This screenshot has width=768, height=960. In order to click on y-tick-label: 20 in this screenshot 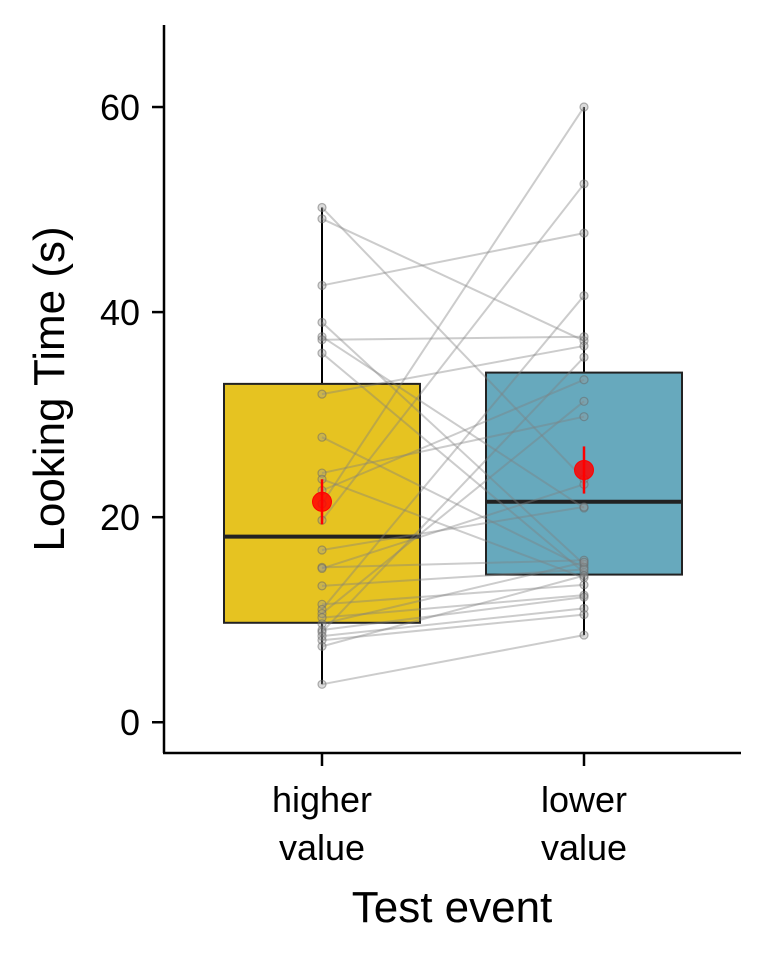, I will do `click(120, 517)`.